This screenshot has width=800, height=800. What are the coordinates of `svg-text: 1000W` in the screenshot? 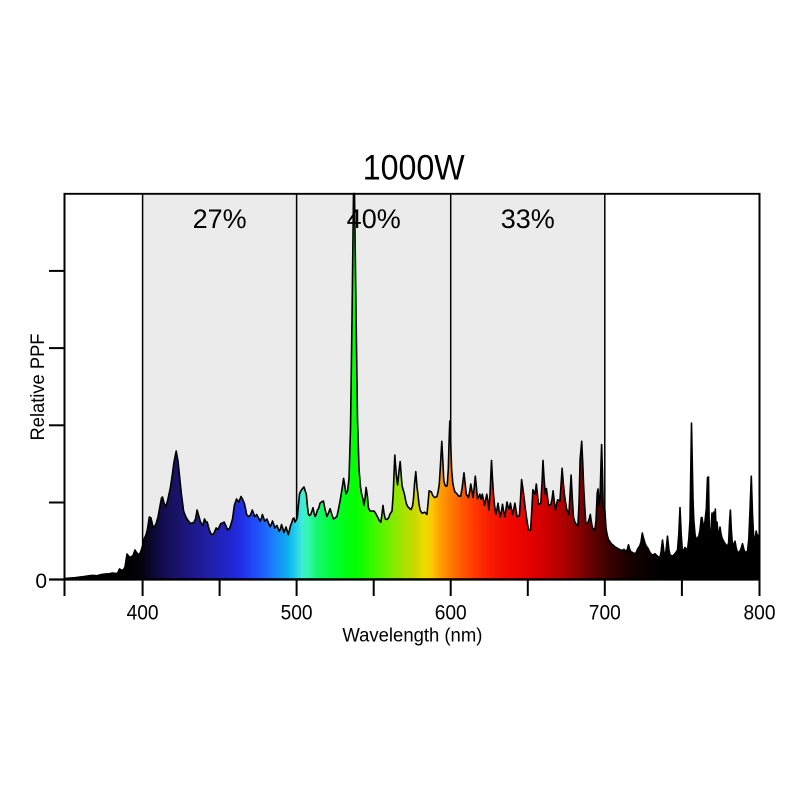 It's located at (414, 167).